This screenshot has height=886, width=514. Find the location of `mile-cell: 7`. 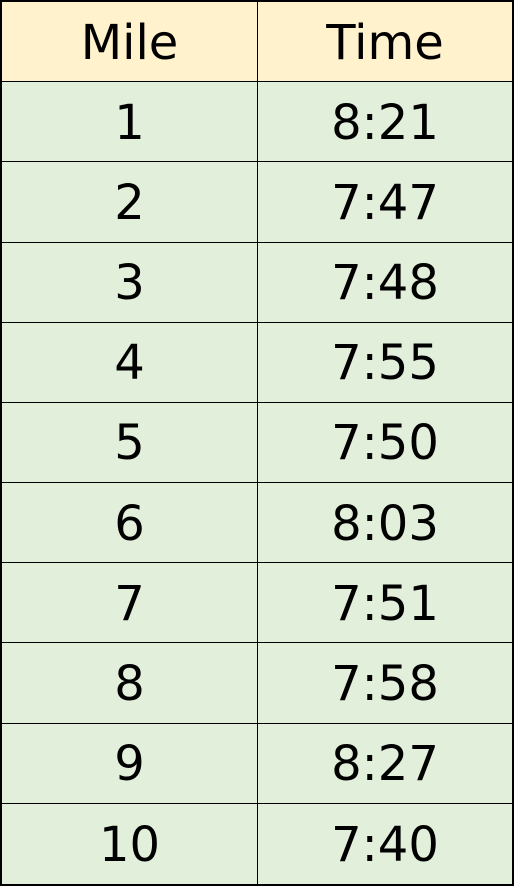

mile-cell: 7 is located at coordinates (130, 603).